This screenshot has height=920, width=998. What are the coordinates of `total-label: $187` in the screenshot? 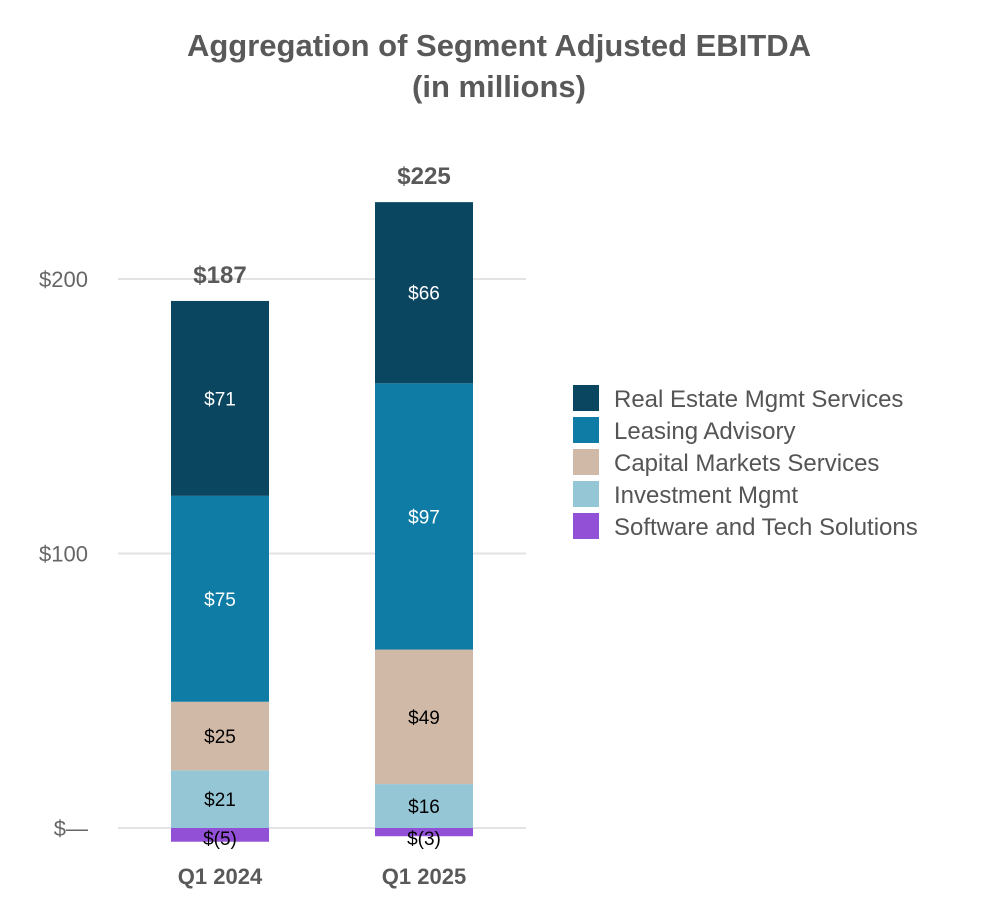 It's located at (219, 275).